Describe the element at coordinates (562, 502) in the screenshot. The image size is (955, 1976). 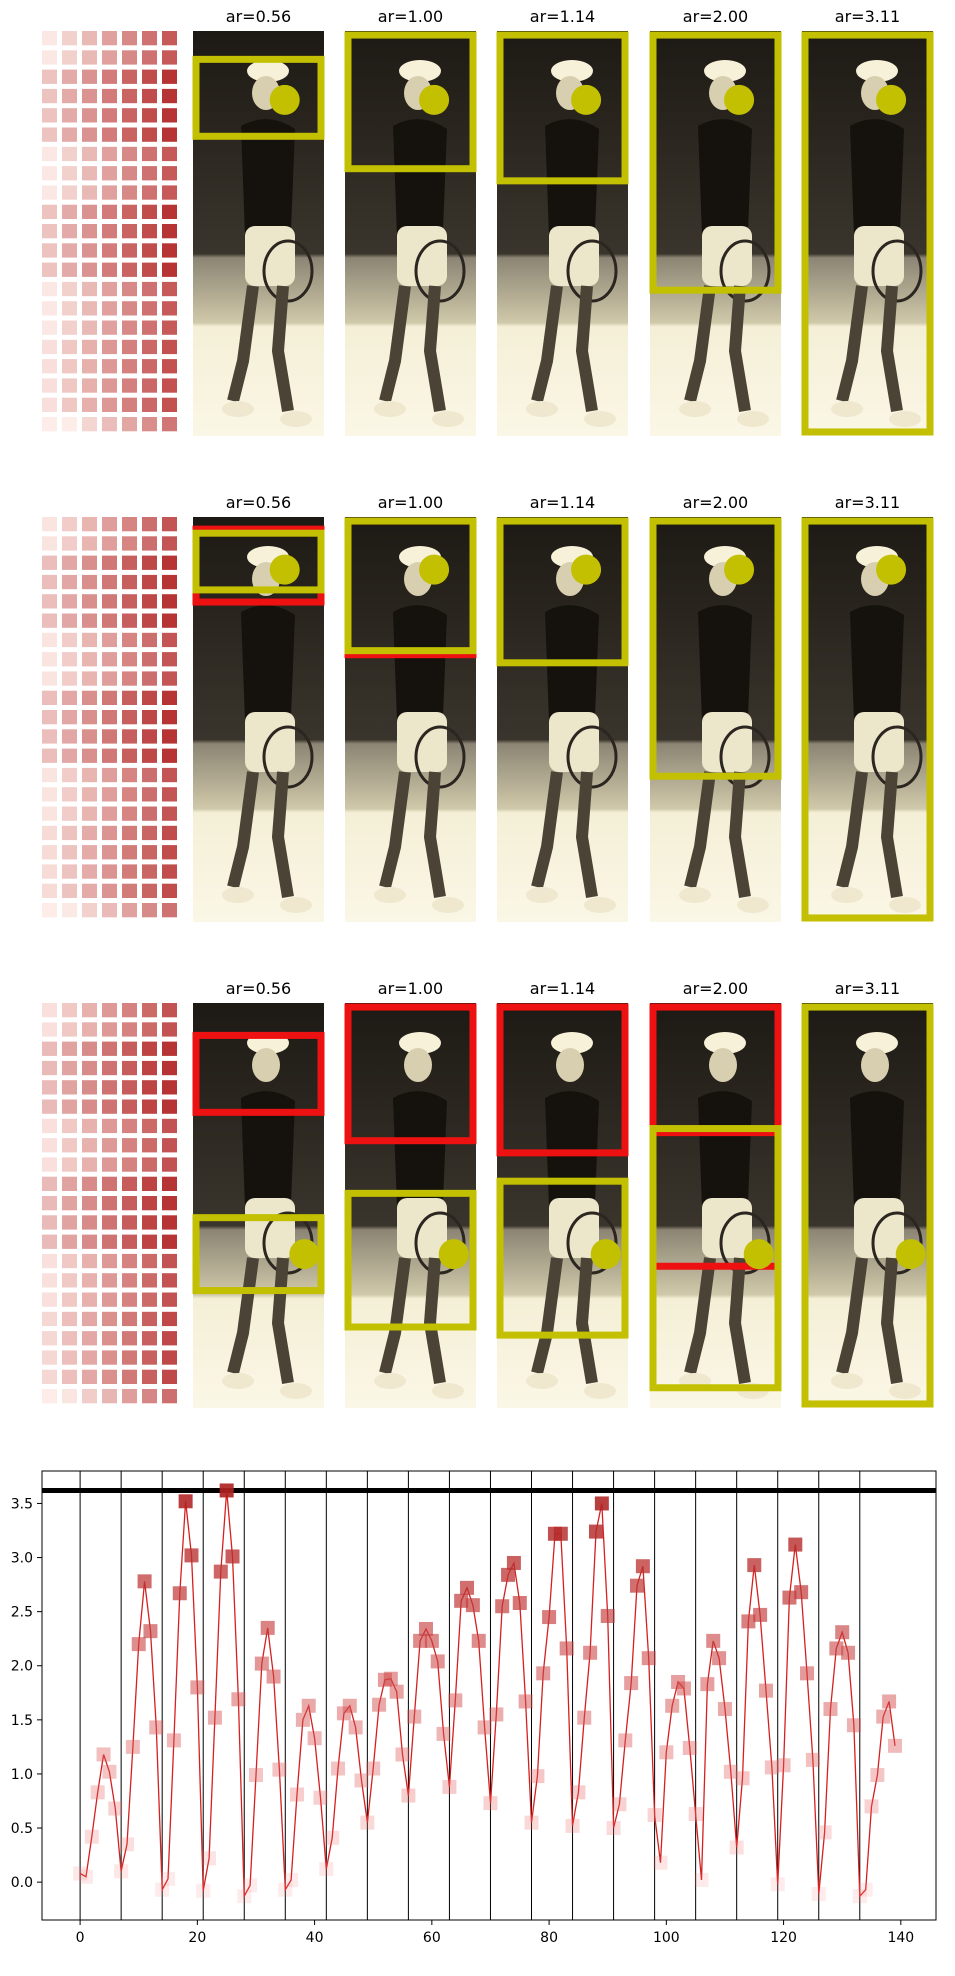
I see `panel-title: ar=1.14` at that location.